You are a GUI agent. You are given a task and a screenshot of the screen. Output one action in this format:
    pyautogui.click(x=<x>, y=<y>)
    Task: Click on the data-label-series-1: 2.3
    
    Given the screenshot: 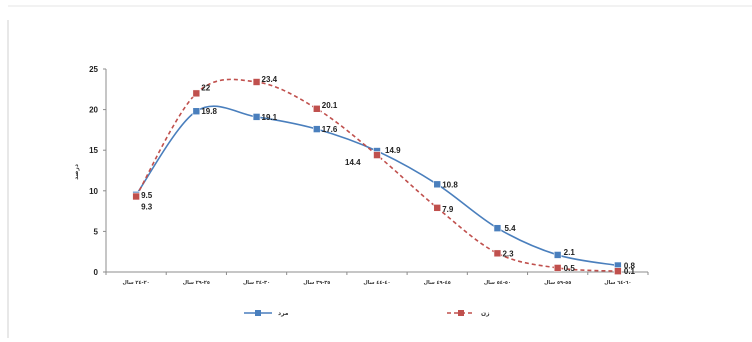 What is the action you would take?
    pyautogui.click(x=508, y=253)
    